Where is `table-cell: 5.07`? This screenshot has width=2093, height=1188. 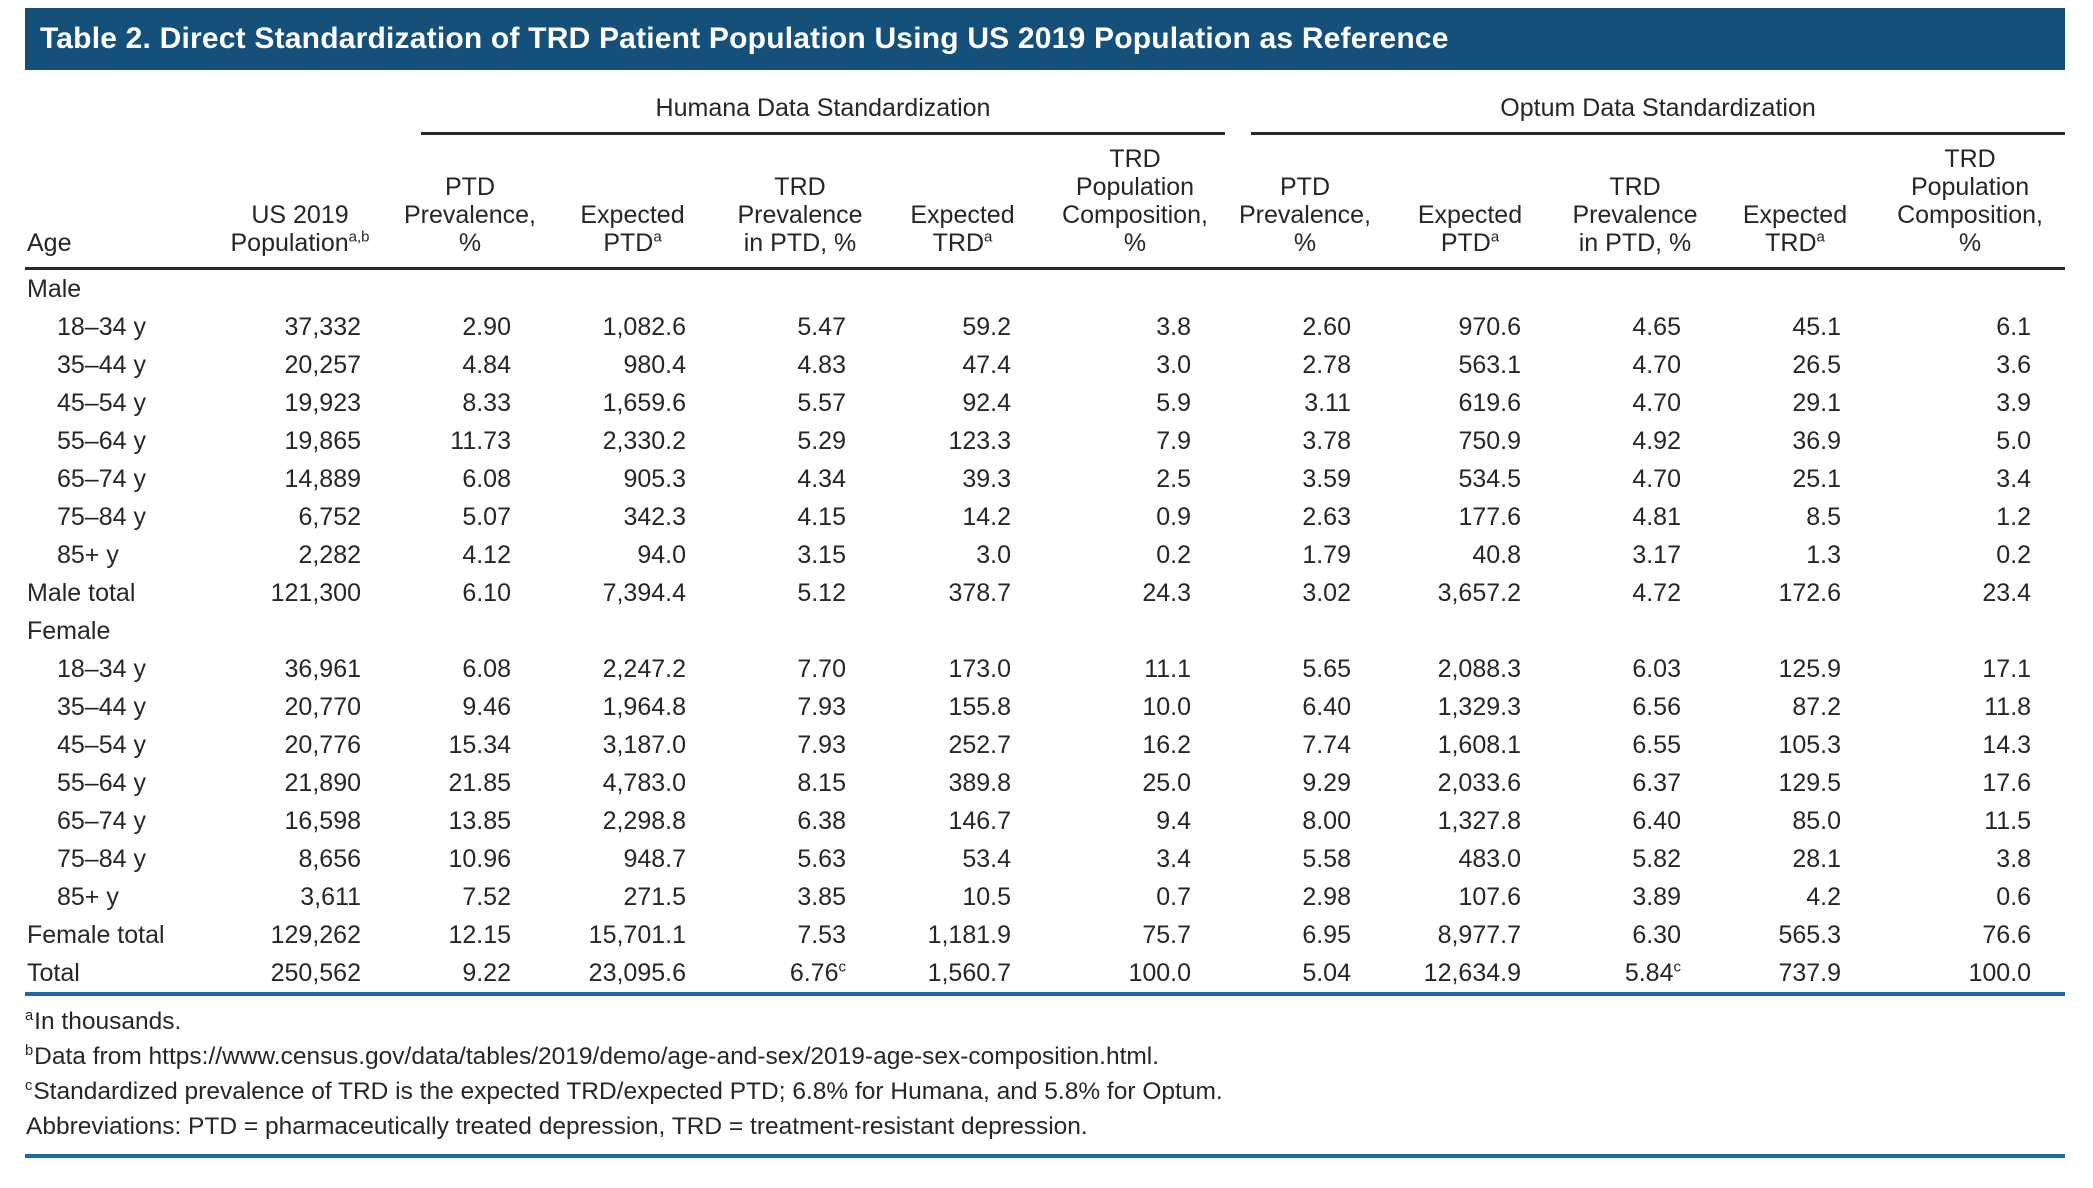 table-cell: 5.07 is located at coordinates (486, 517).